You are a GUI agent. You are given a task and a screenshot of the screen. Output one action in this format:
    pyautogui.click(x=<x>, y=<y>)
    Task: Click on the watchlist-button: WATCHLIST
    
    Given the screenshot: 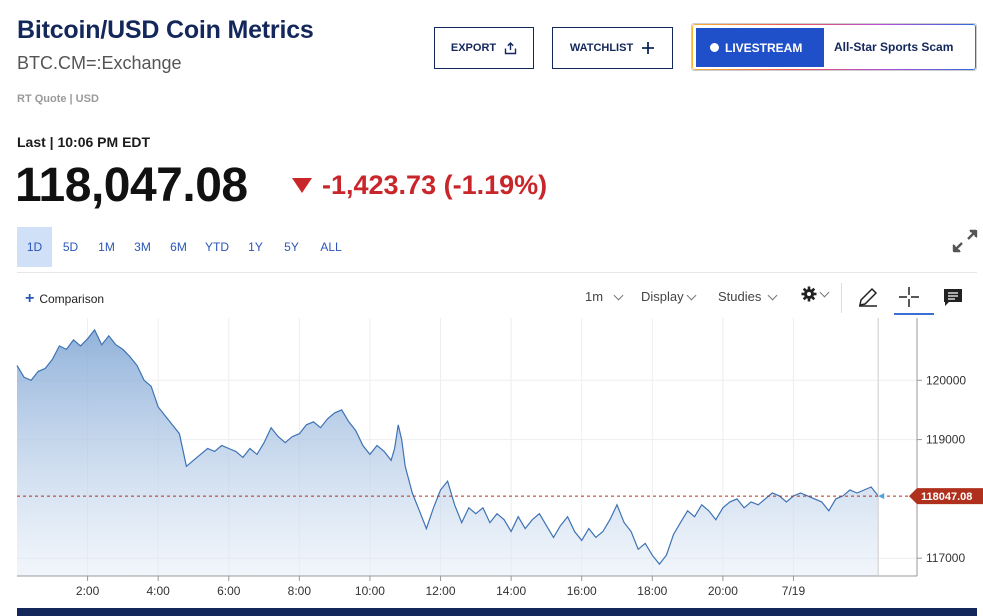 What is the action you would take?
    pyautogui.click(x=612, y=48)
    